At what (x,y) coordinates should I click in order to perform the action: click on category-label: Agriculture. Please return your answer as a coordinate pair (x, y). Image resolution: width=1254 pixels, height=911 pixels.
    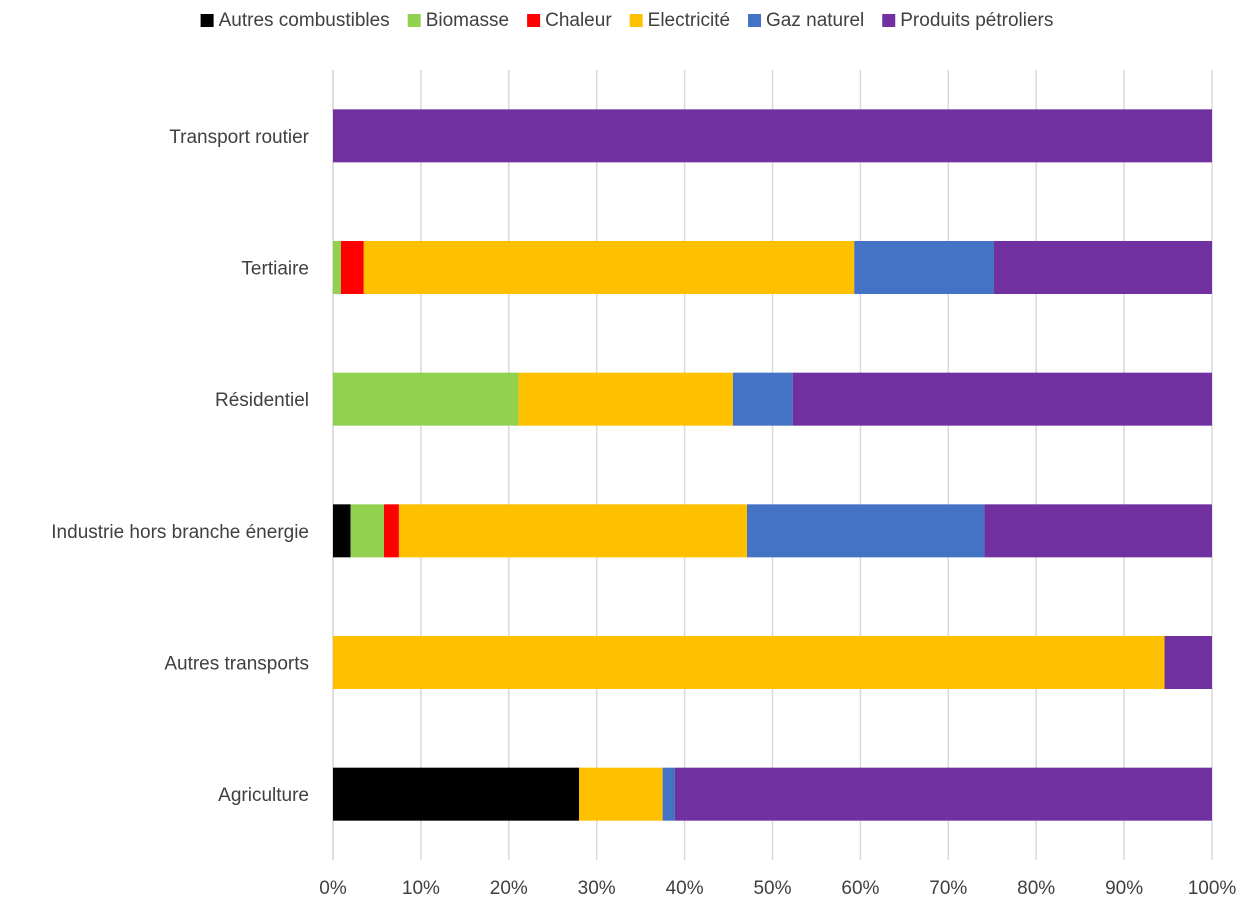
    Looking at the image, I should click on (263, 795).